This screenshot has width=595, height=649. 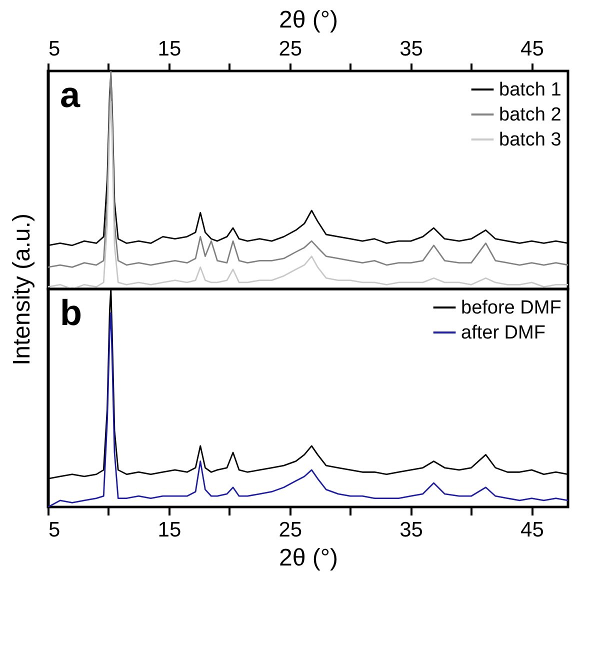 I want to click on y-axis-title: Intensity (a.u.), so click(x=22, y=289).